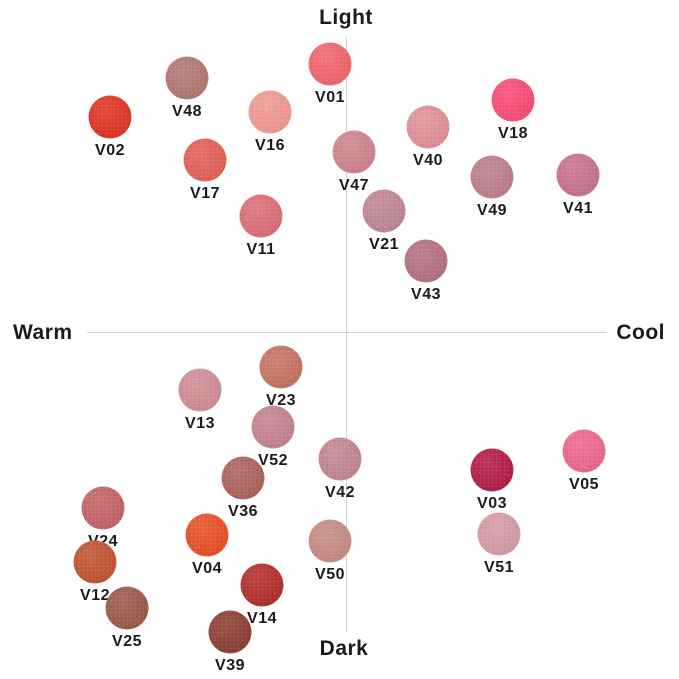 The width and height of the screenshot is (679, 679). I want to click on swatch-label-v47: V47, so click(354, 185).